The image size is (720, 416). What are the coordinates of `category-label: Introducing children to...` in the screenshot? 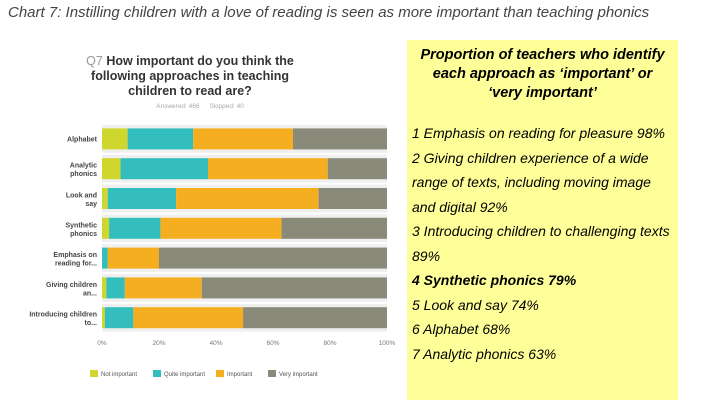 It's located at (63, 320).